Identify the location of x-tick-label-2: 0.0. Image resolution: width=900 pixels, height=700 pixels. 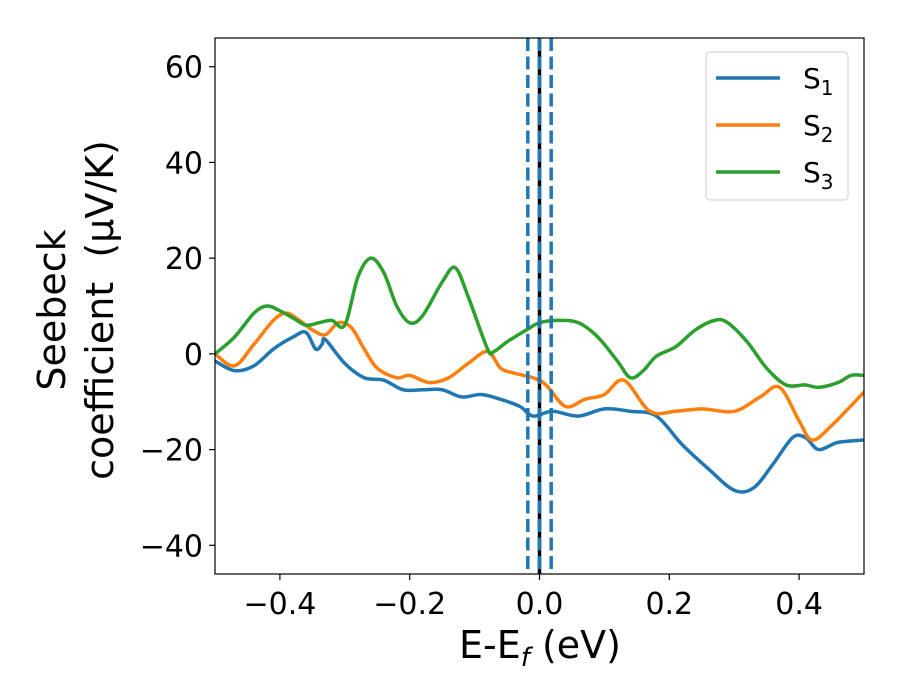
(540, 604).